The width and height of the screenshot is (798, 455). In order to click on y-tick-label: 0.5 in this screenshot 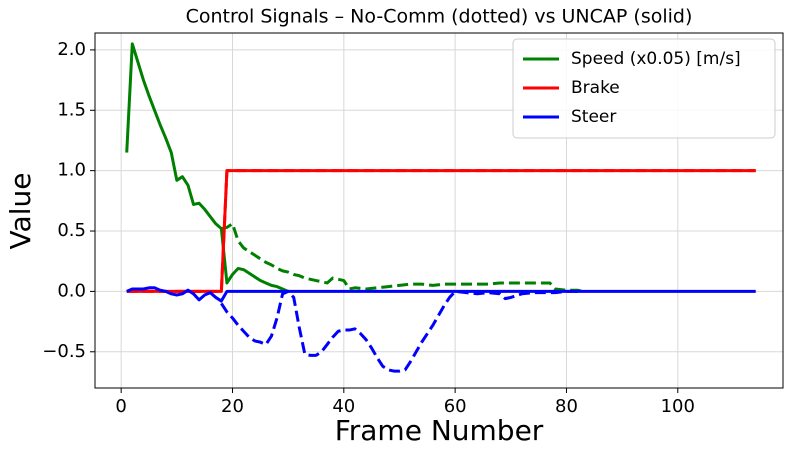, I will do `click(71, 230)`.